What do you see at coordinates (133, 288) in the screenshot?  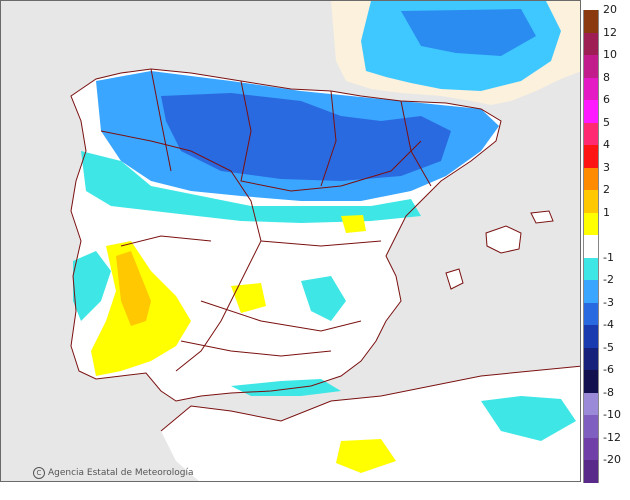 I see `warm-southwest-core` at bounding box center [133, 288].